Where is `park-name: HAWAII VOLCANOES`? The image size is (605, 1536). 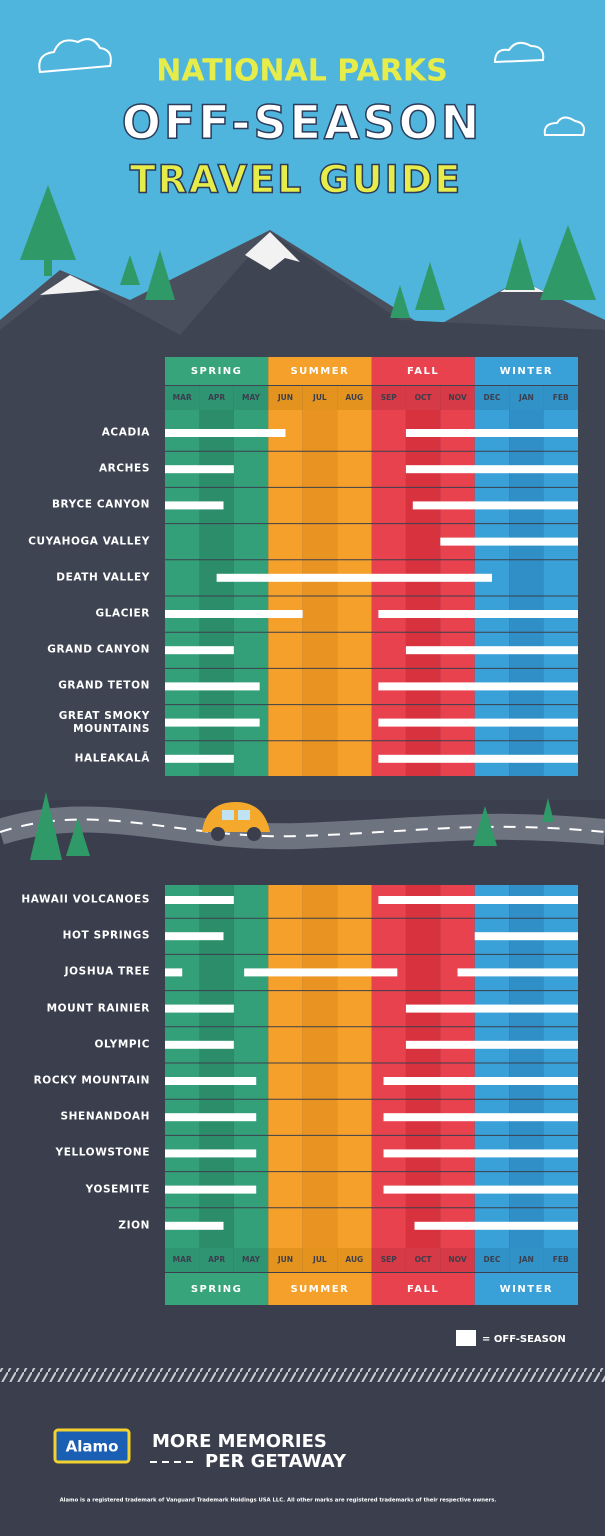
park-name: HAWAII VOLCANOES is located at coordinates (85, 899).